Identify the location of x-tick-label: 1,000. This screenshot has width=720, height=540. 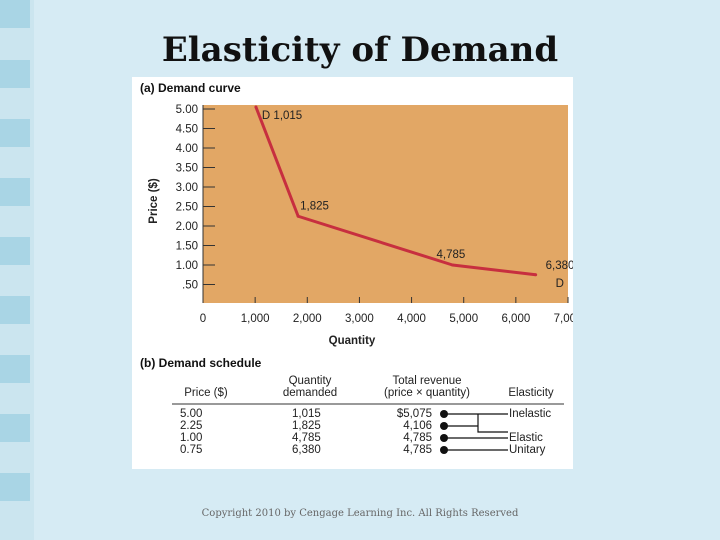
(255, 319).